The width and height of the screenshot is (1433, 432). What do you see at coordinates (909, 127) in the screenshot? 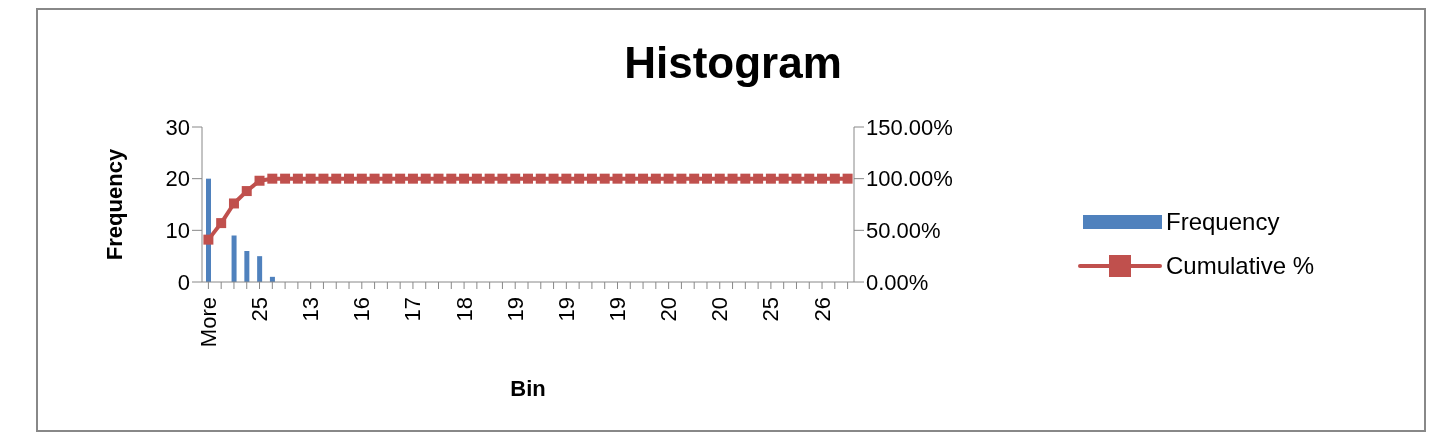
I see `y2-tick-label: 150.00%` at bounding box center [909, 127].